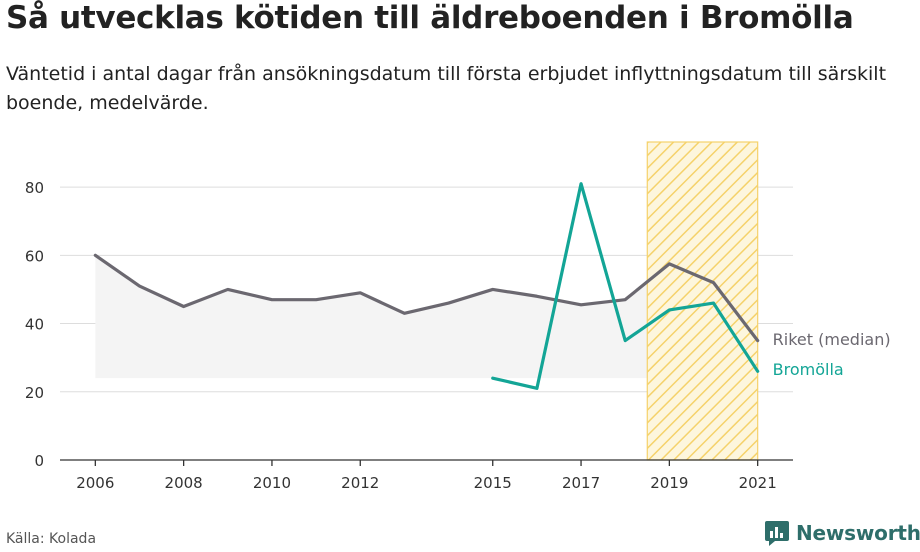  Describe the element at coordinates (858, 533) in the screenshot. I see `brand-name: Newsworthy` at that location.